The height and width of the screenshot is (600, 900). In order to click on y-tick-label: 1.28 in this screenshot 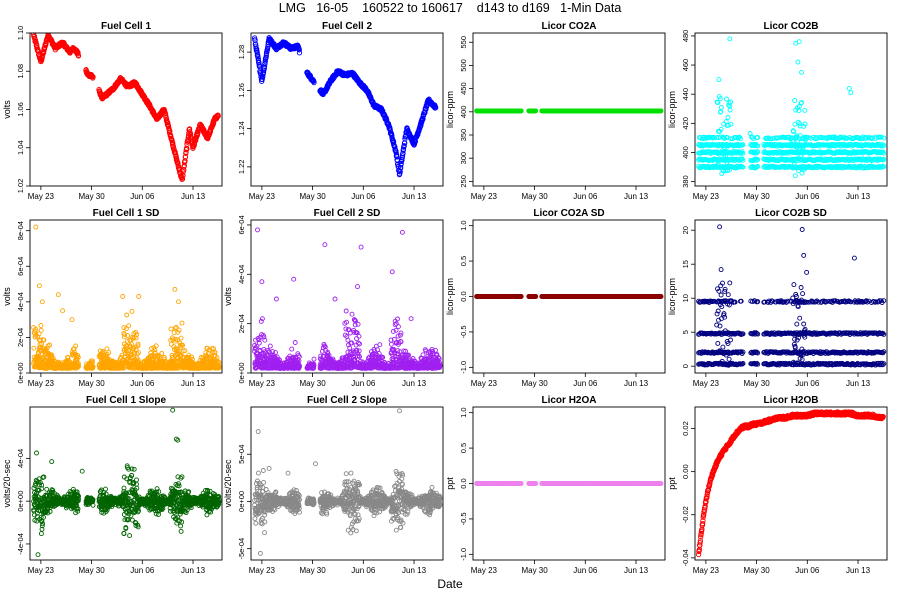, I will do `click(241, 52)`.